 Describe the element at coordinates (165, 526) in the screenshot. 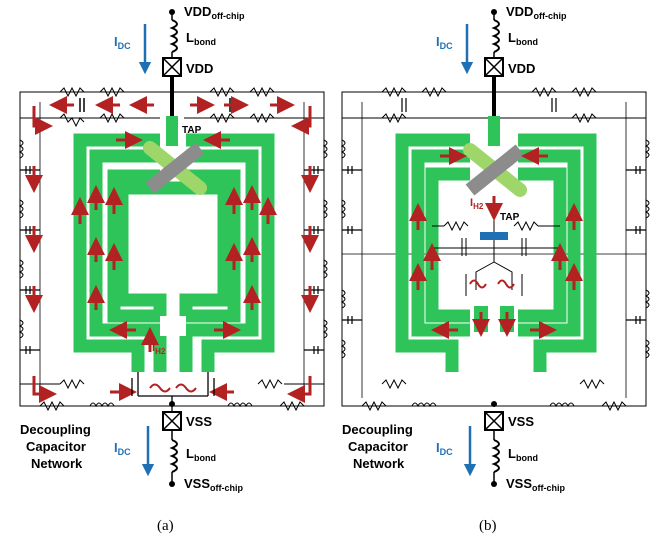

I see `caption-a: (a)` at that location.